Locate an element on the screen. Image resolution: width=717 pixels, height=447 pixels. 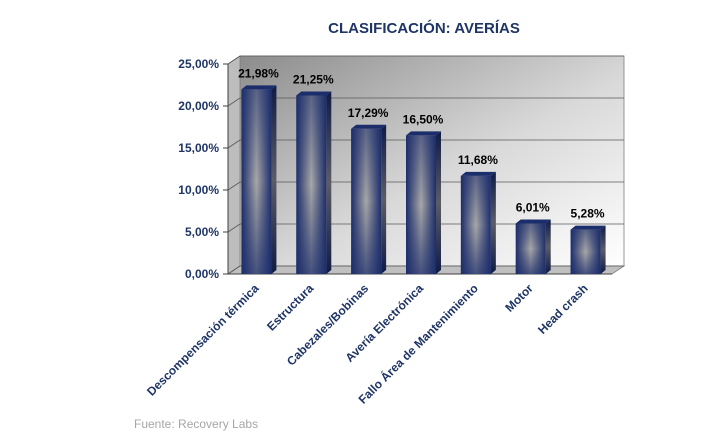
side-wall is located at coordinates (234, 165).